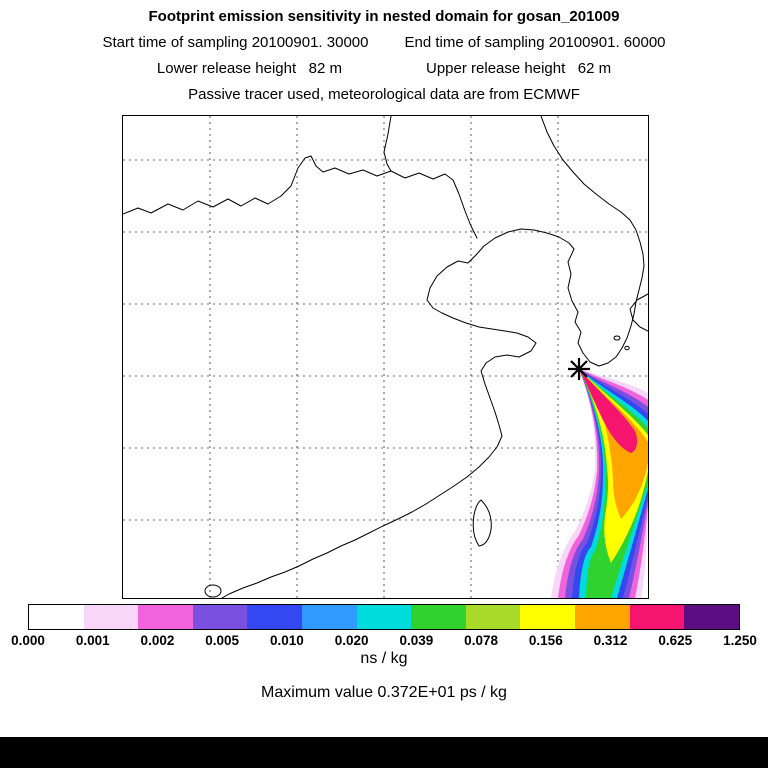  I want to click on sampling-end-text: End time of sampling 20100901. 60000, so click(535, 42).